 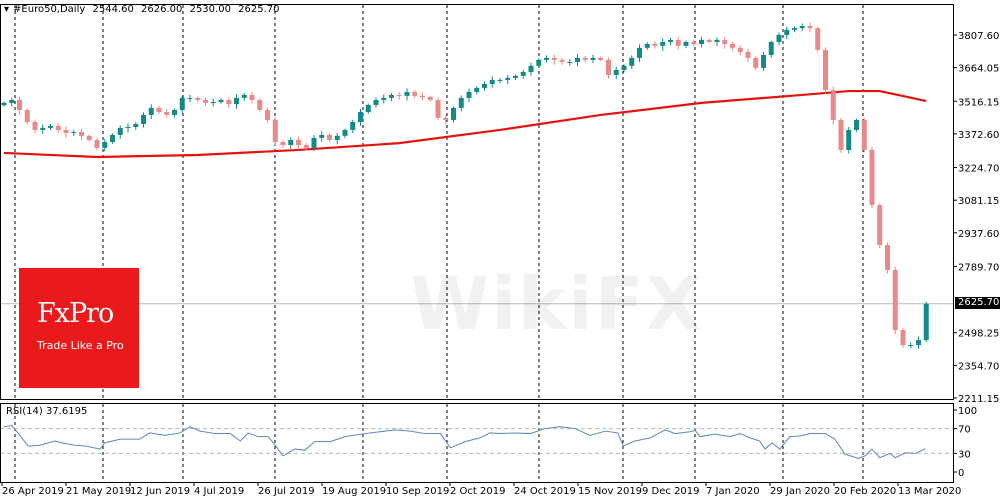 I want to click on time-tick-label: 9 Dec 2019, so click(x=671, y=491).